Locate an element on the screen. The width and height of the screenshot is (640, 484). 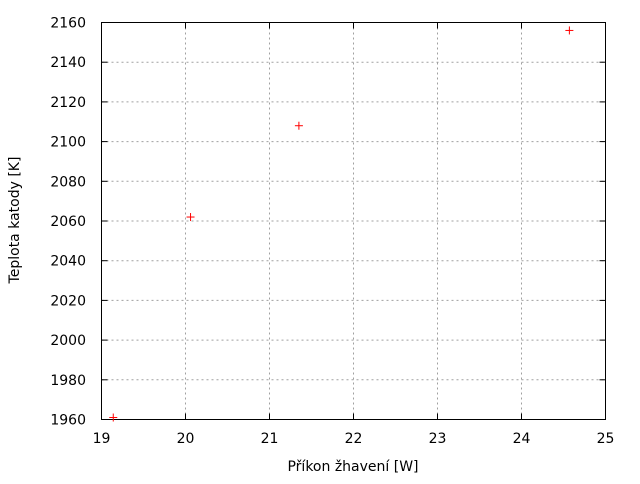
y-tick-label: 2020 is located at coordinates (68, 301).